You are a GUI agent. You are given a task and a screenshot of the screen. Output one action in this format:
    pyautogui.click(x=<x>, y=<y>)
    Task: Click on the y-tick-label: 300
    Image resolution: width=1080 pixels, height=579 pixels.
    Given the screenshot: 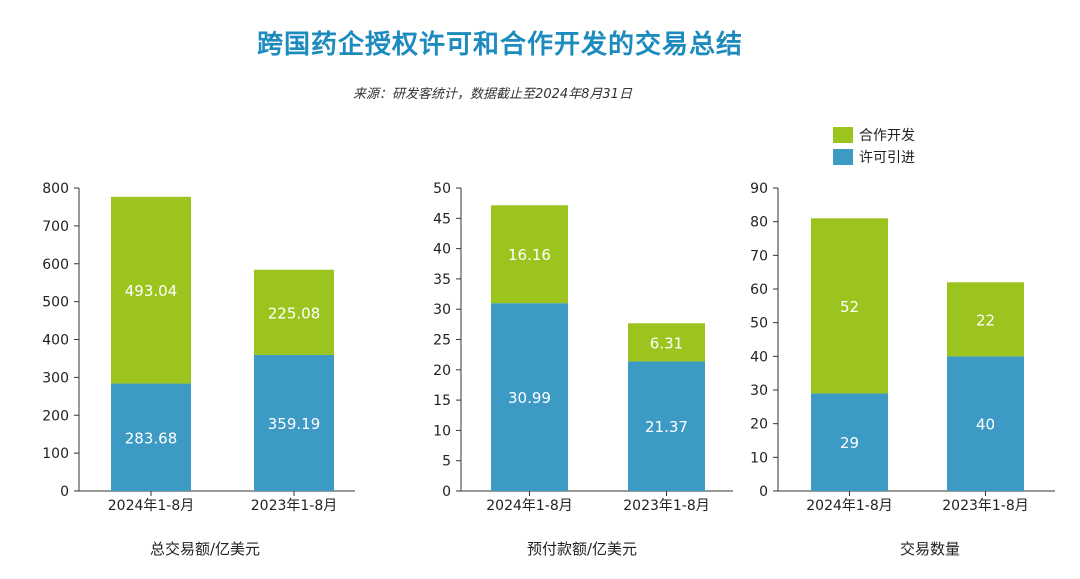 What is the action you would take?
    pyautogui.click(x=55, y=378)
    